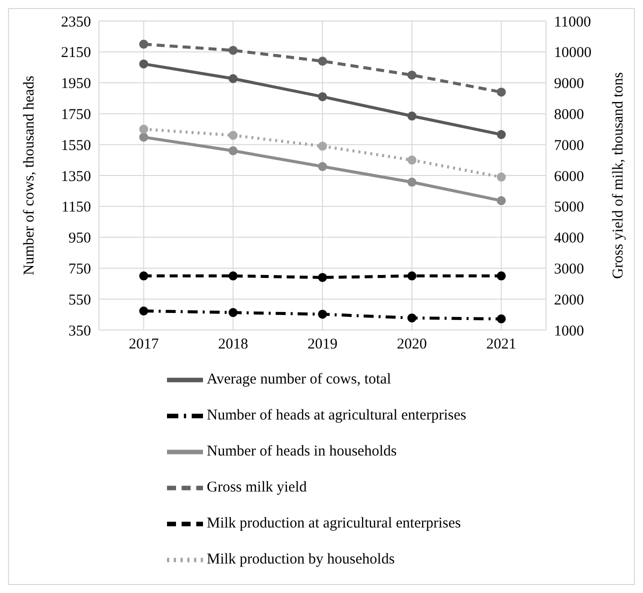 Image resolution: width=643 pixels, height=593 pixels. What do you see at coordinates (233, 344) in the screenshot?
I see `x-tick-label: 2018` at bounding box center [233, 344].